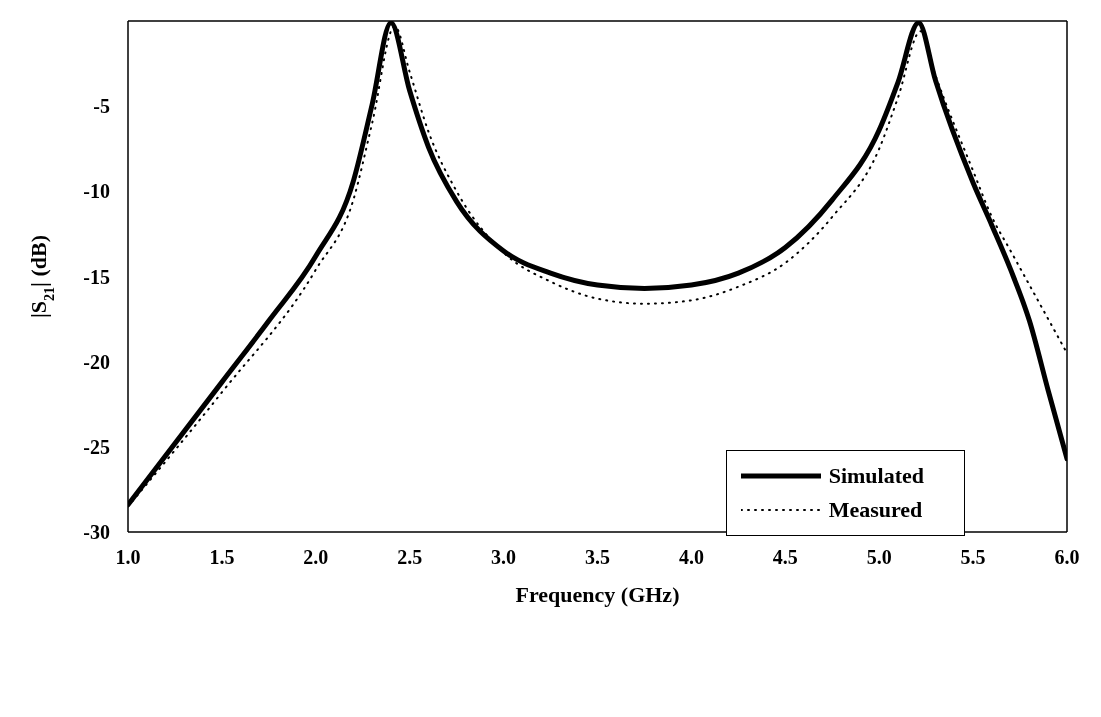 The width and height of the screenshot is (1101, 717). Describe the element at coordinates (316, 557) in the screenshot. I see `x-tick-label: 2.0` at that location.